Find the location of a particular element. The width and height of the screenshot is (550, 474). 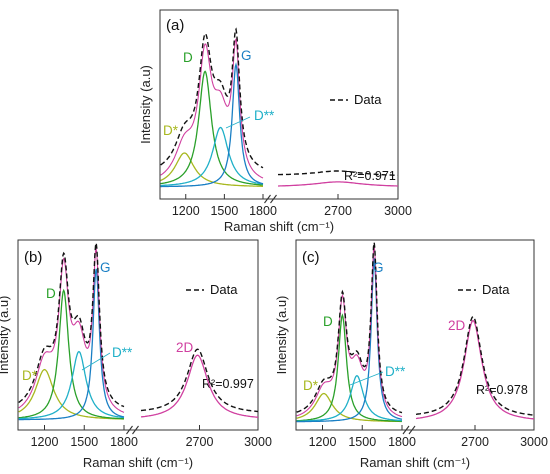

r-squared-label: R²=0.971 is located at coordinates (370, 176).